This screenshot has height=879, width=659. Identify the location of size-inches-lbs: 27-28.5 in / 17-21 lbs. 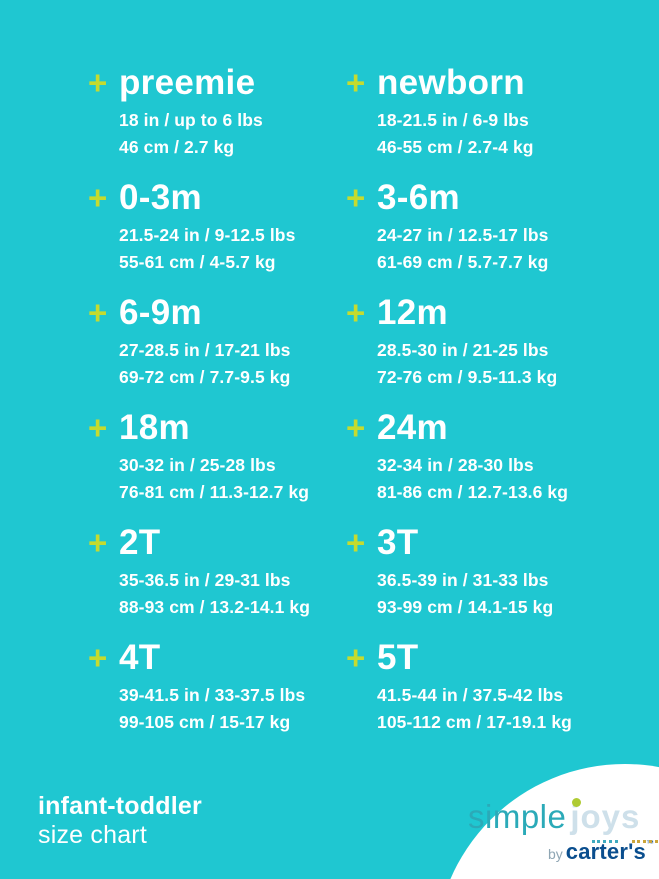
(205, 350).